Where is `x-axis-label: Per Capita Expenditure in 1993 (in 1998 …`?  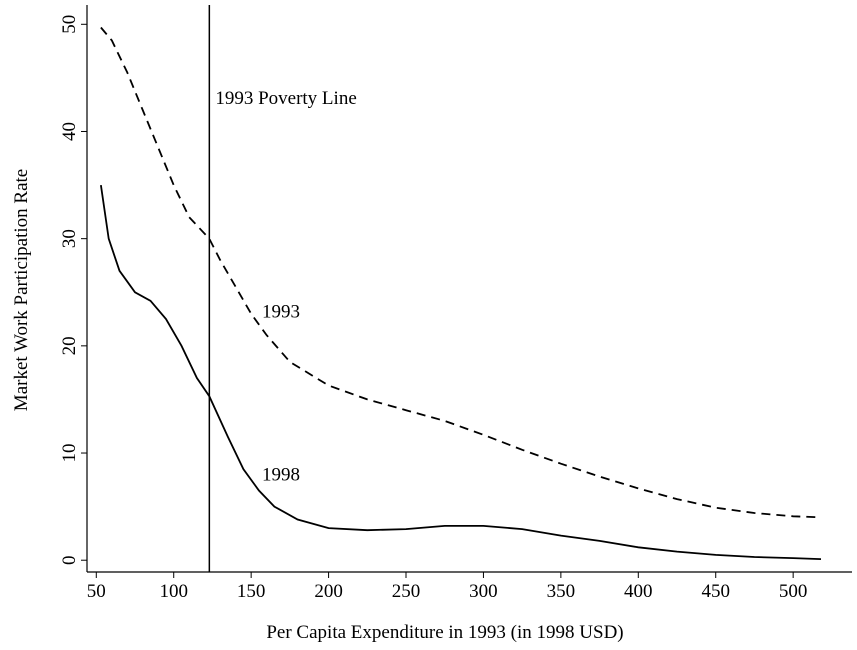
x-axis-label: Per Capita Expenditure in 1993 (in 1998 … is located at coordinates (444, 632).